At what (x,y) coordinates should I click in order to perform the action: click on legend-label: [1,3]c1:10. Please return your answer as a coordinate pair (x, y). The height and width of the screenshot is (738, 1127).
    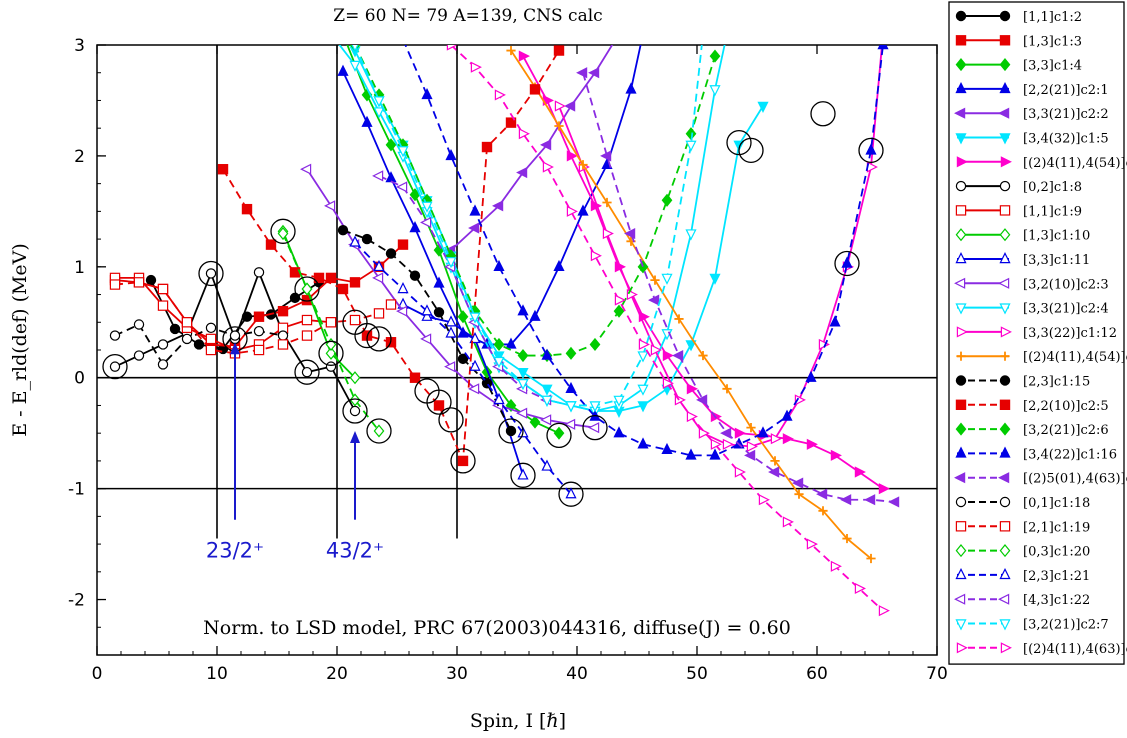
    Looking at the image, I should click on (1056, 236).